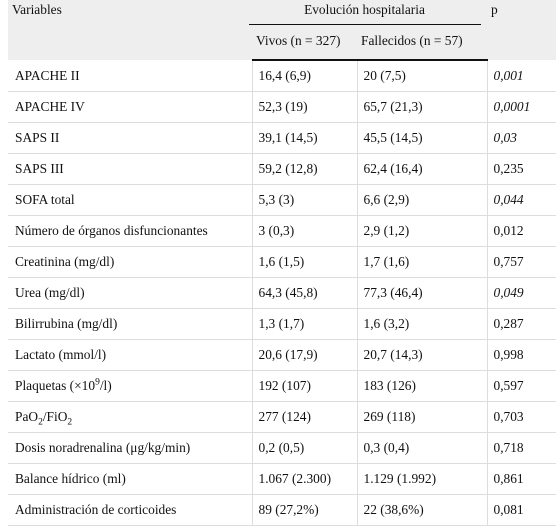  What do you see at coordinates (130, 200) in the screenshot?
I see `cell-variable: SOFA total` at bounding box center [130, 200].